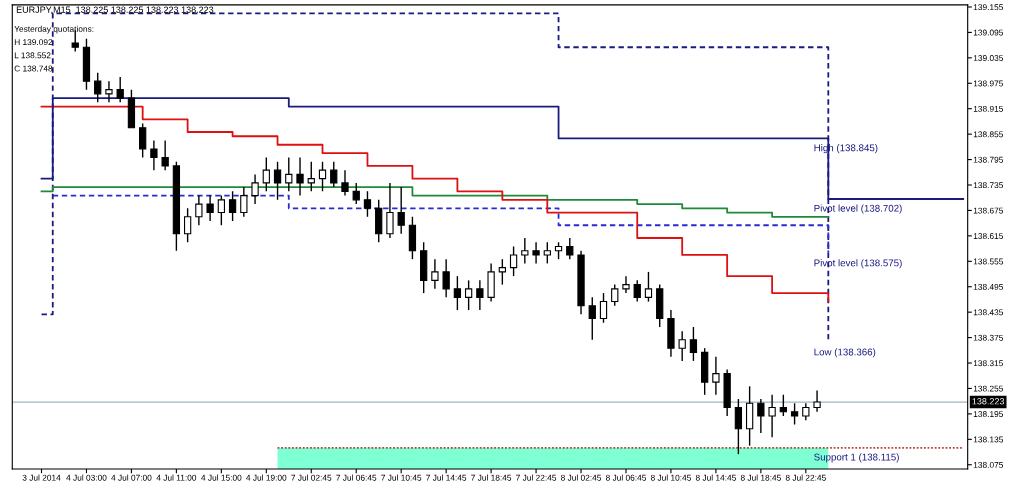 The height and width of the screenshot is (486, 1024). I want to click on x-tick-label: 8 Jul 22:45, so click(805, 477).